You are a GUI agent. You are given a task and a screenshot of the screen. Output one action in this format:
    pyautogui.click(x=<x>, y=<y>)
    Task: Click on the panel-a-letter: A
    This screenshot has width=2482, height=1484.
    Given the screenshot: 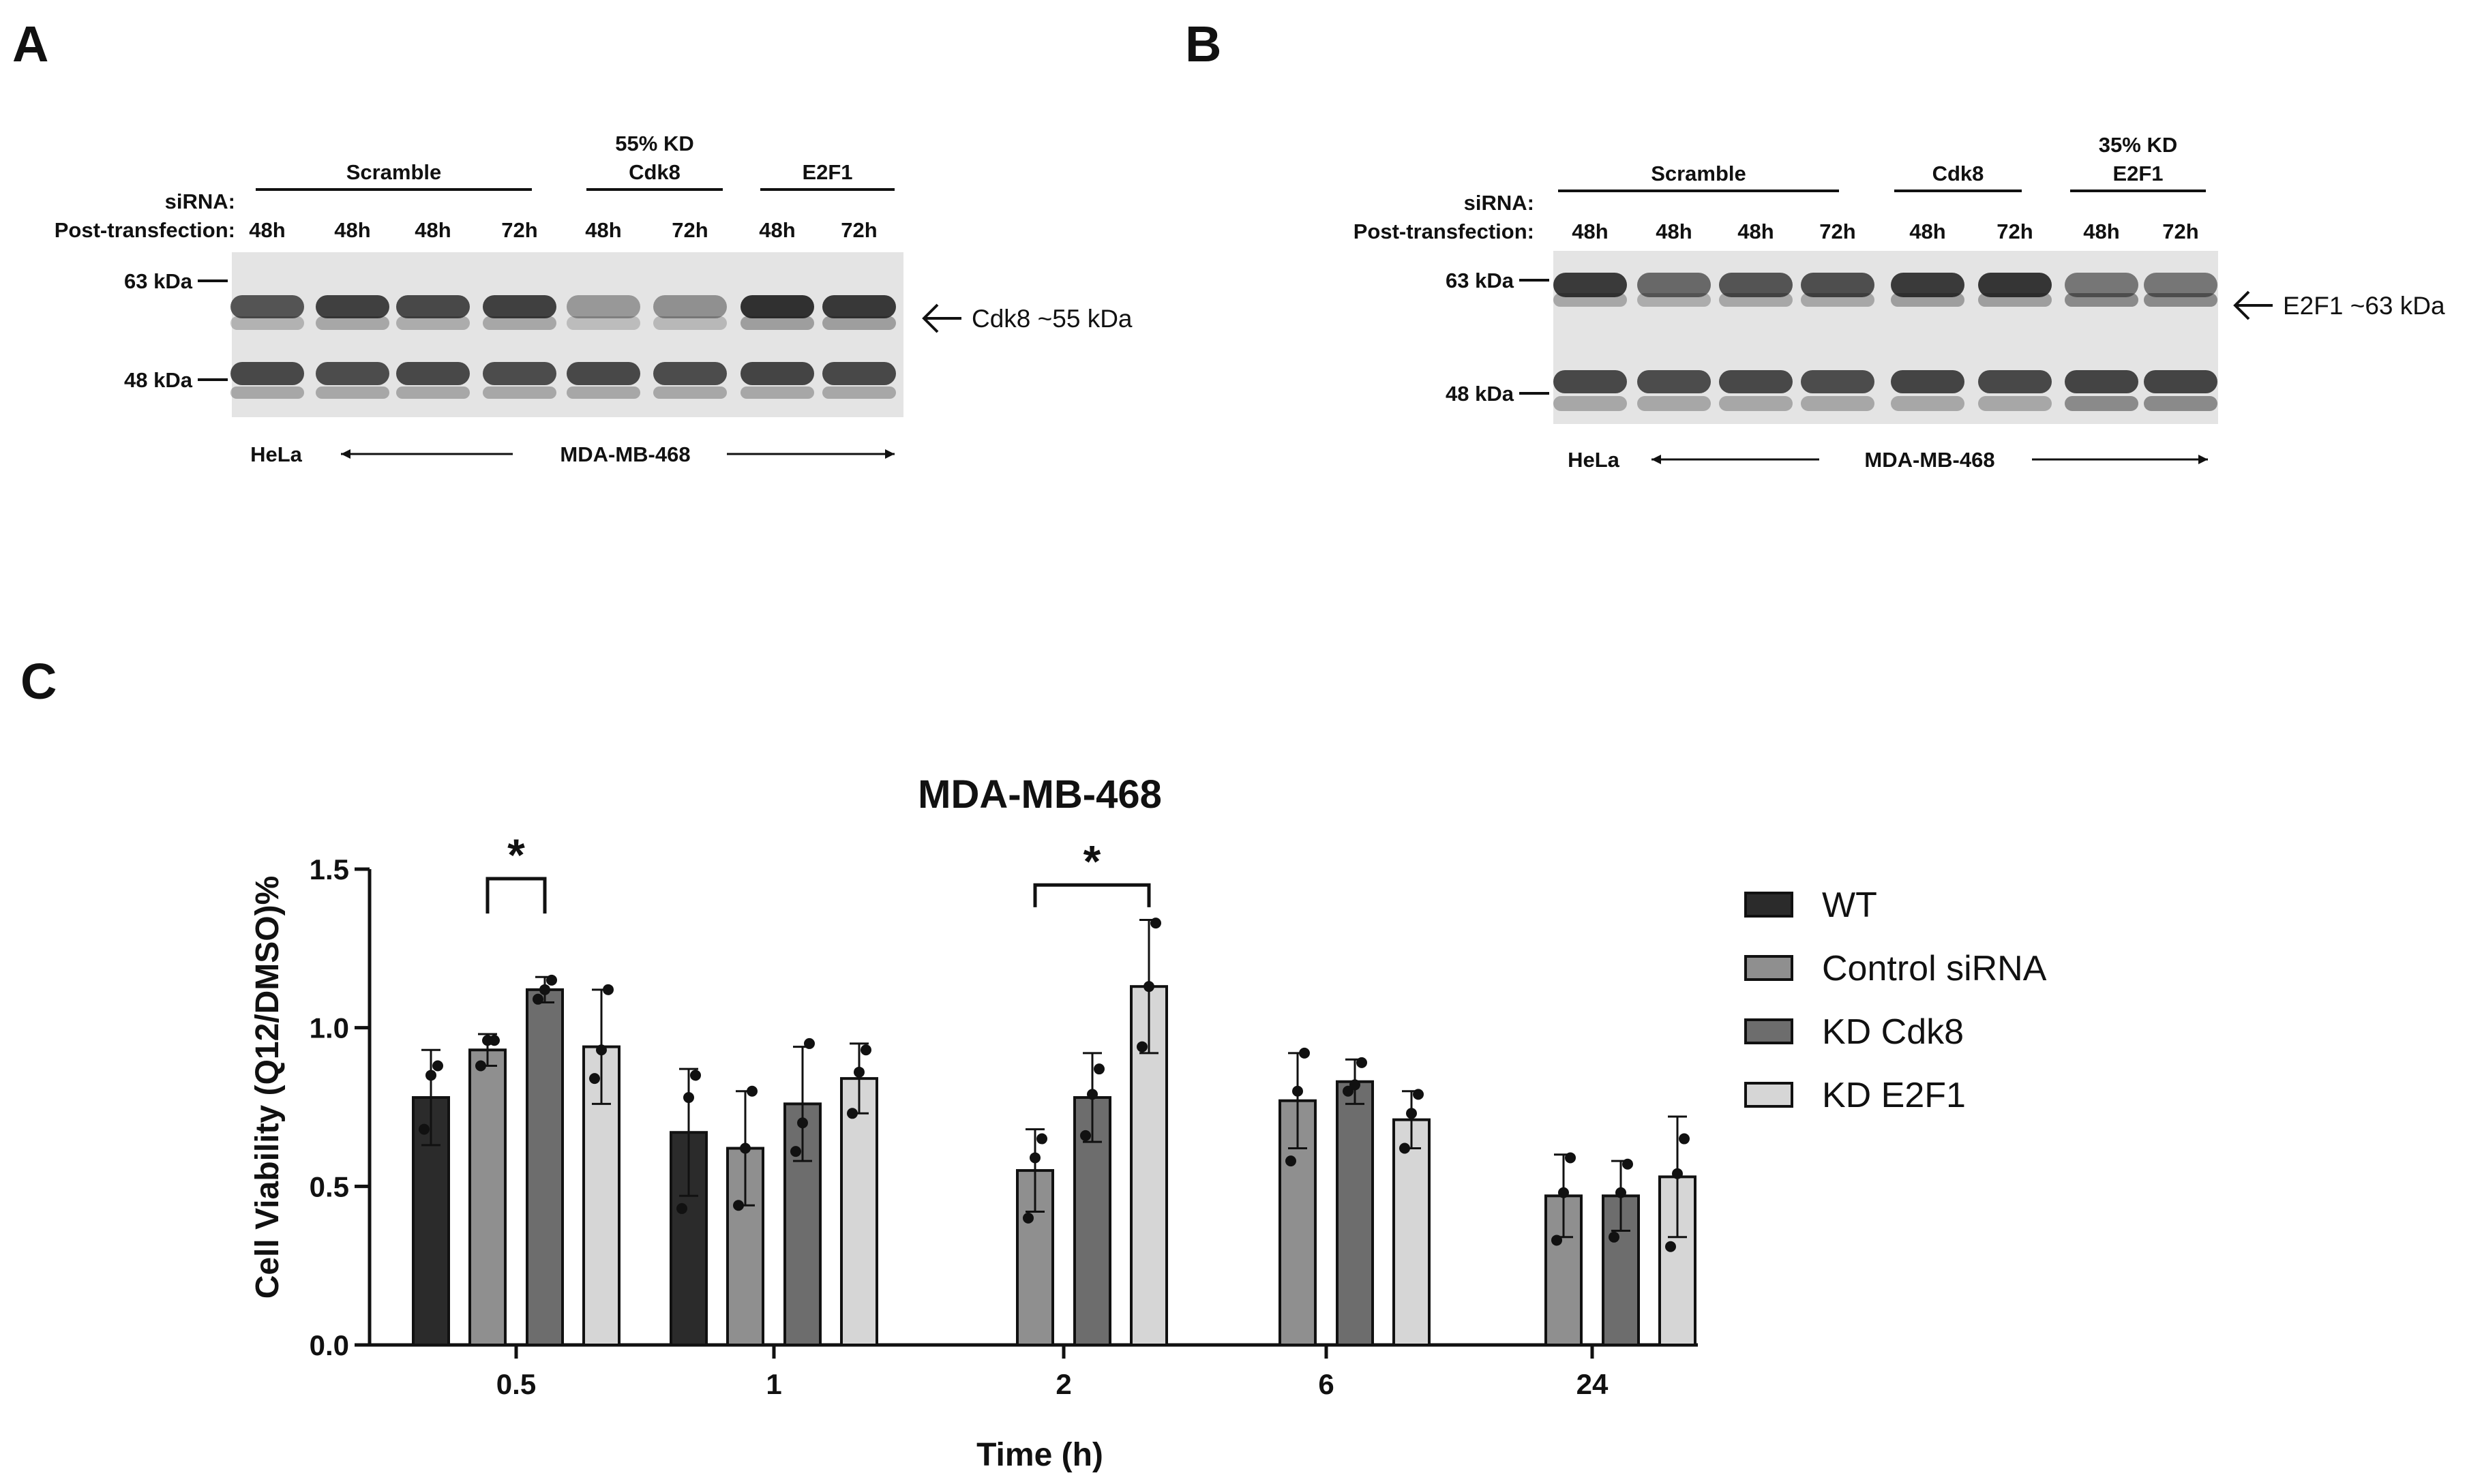 What is the action you would take?
    pyautogui.click(x=30, y=44)
    